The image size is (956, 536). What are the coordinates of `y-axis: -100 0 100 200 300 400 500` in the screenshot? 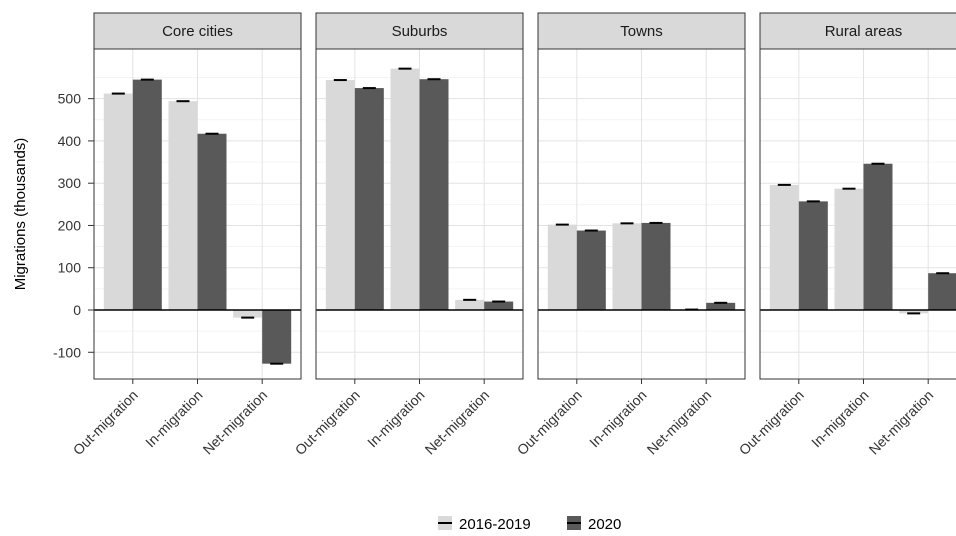 It's located at (73, 225).